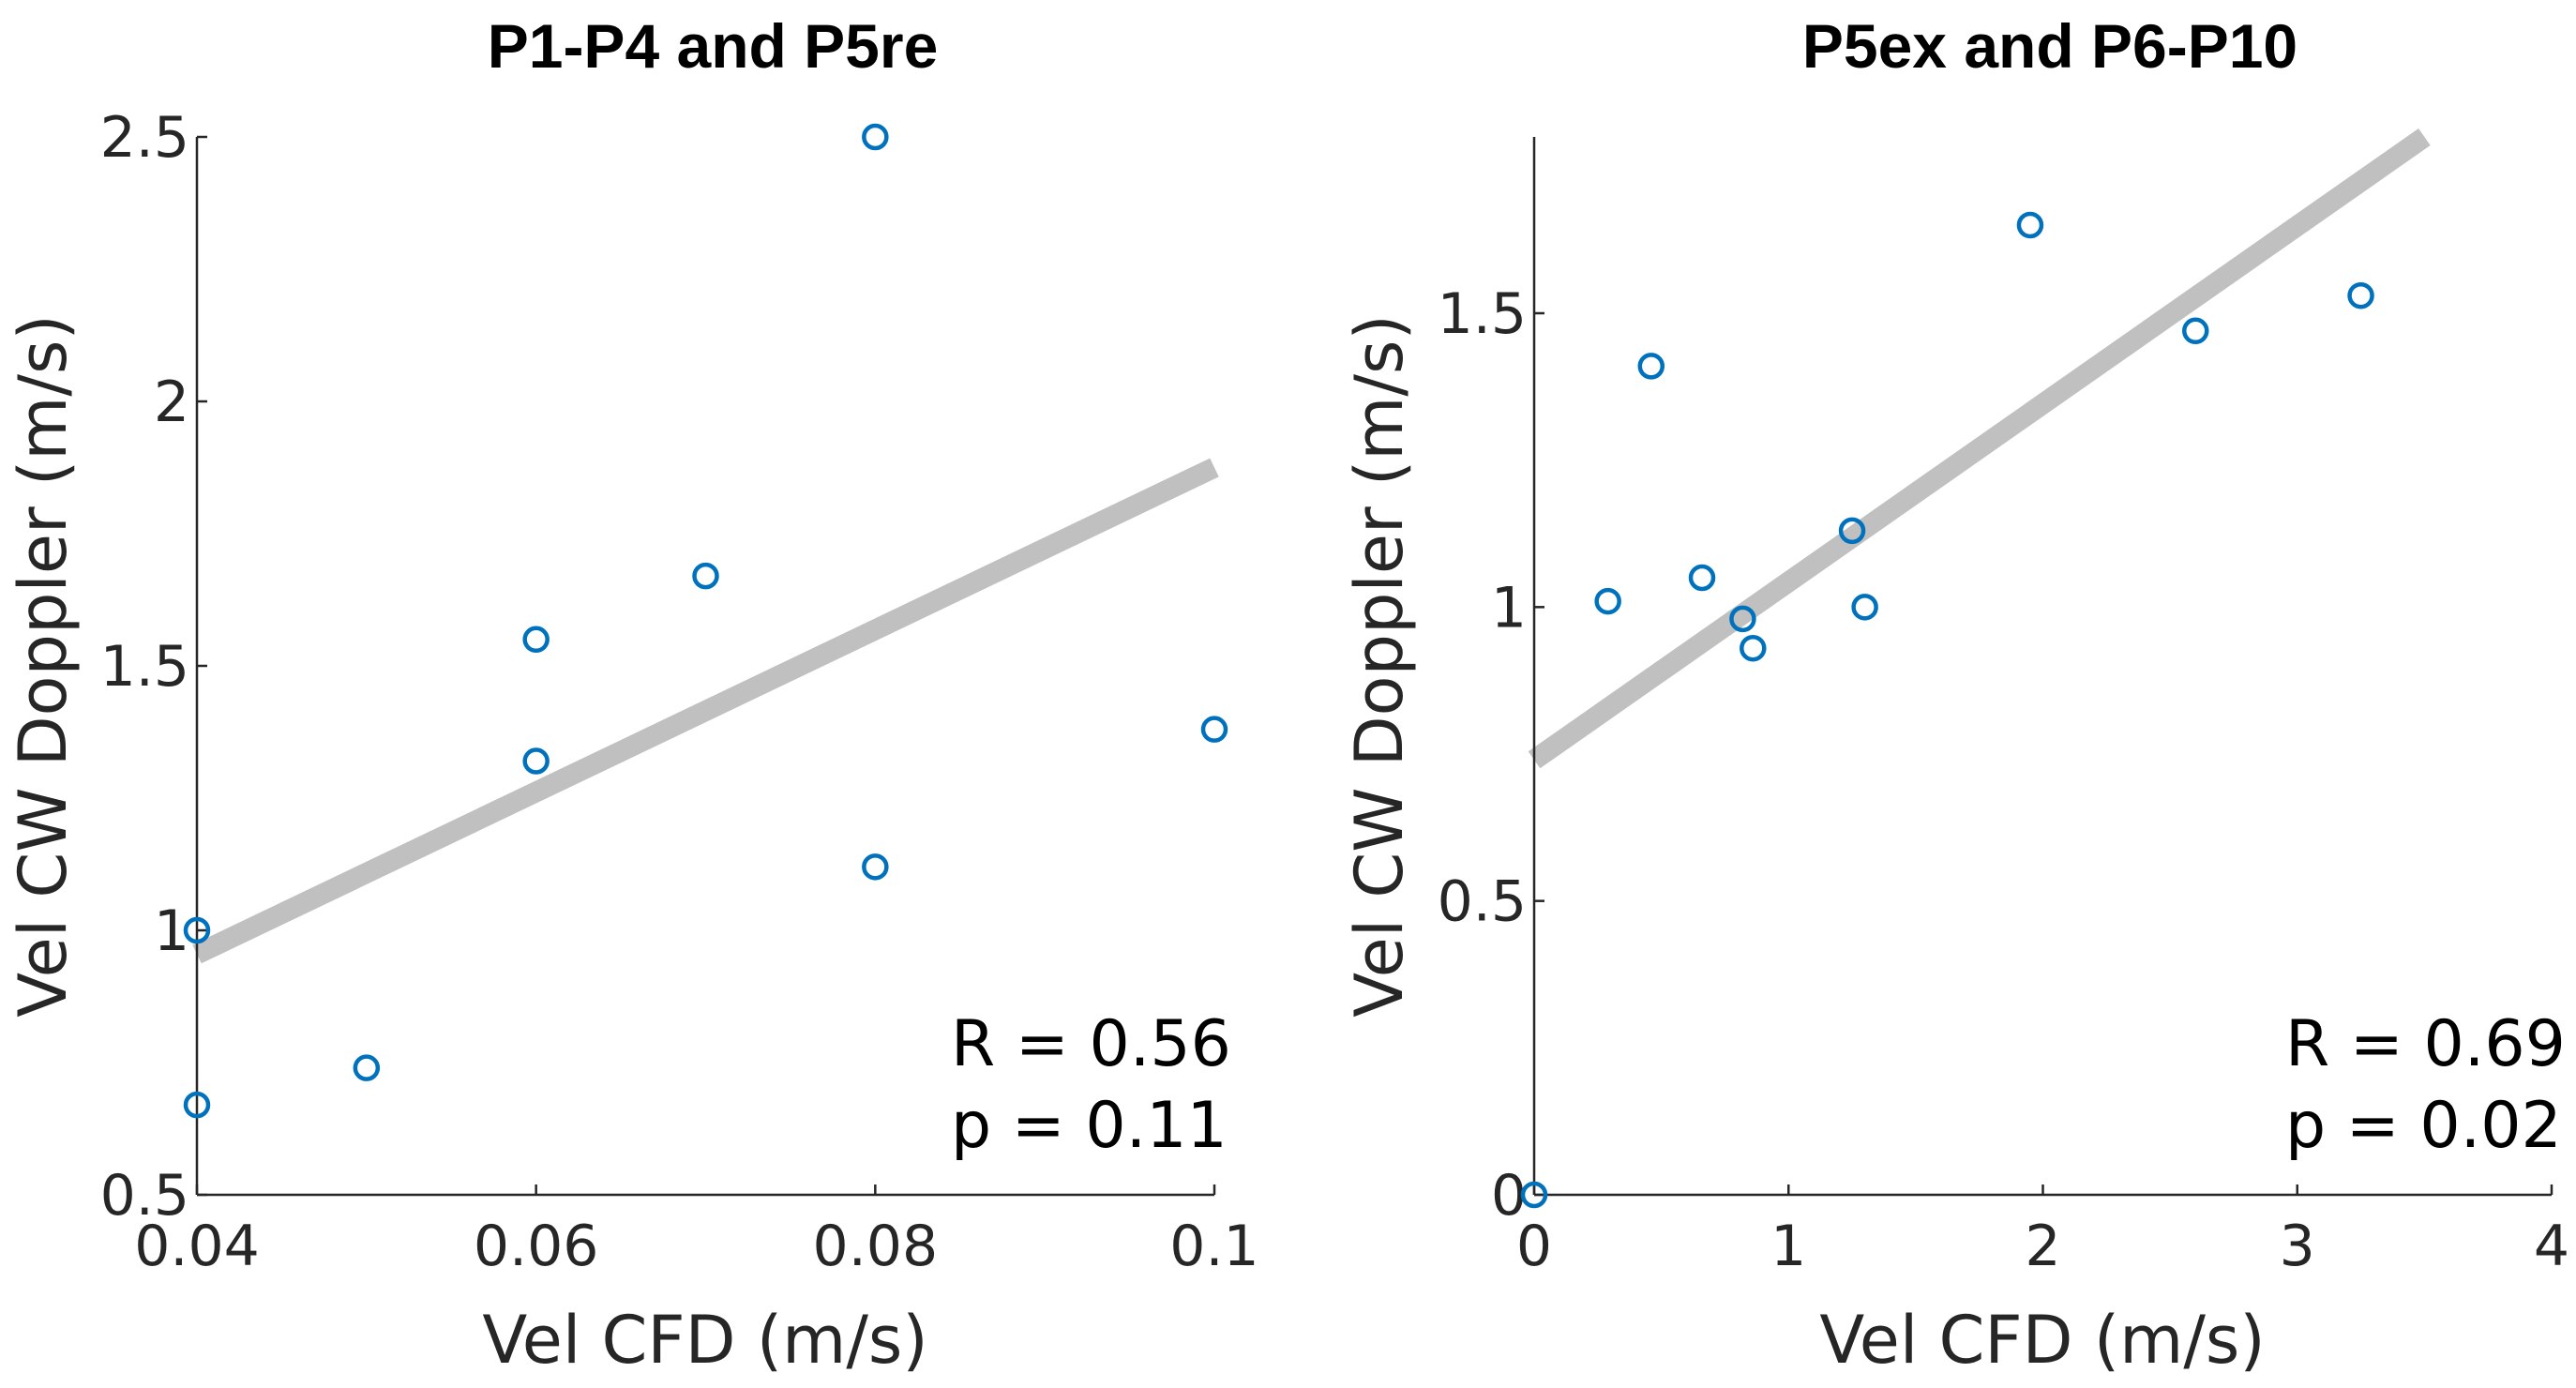  What do you see at coordinates (1213, 1246) in the screenshot?
I see `left-x-tick-label: 0.1` at bounding box center [1213, 1246].